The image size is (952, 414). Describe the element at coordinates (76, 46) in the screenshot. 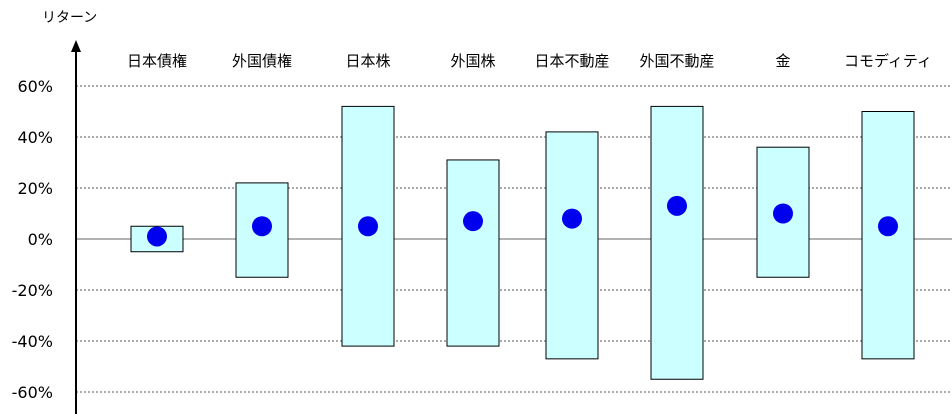

I see `y-axis-arrow-icon` at that location.